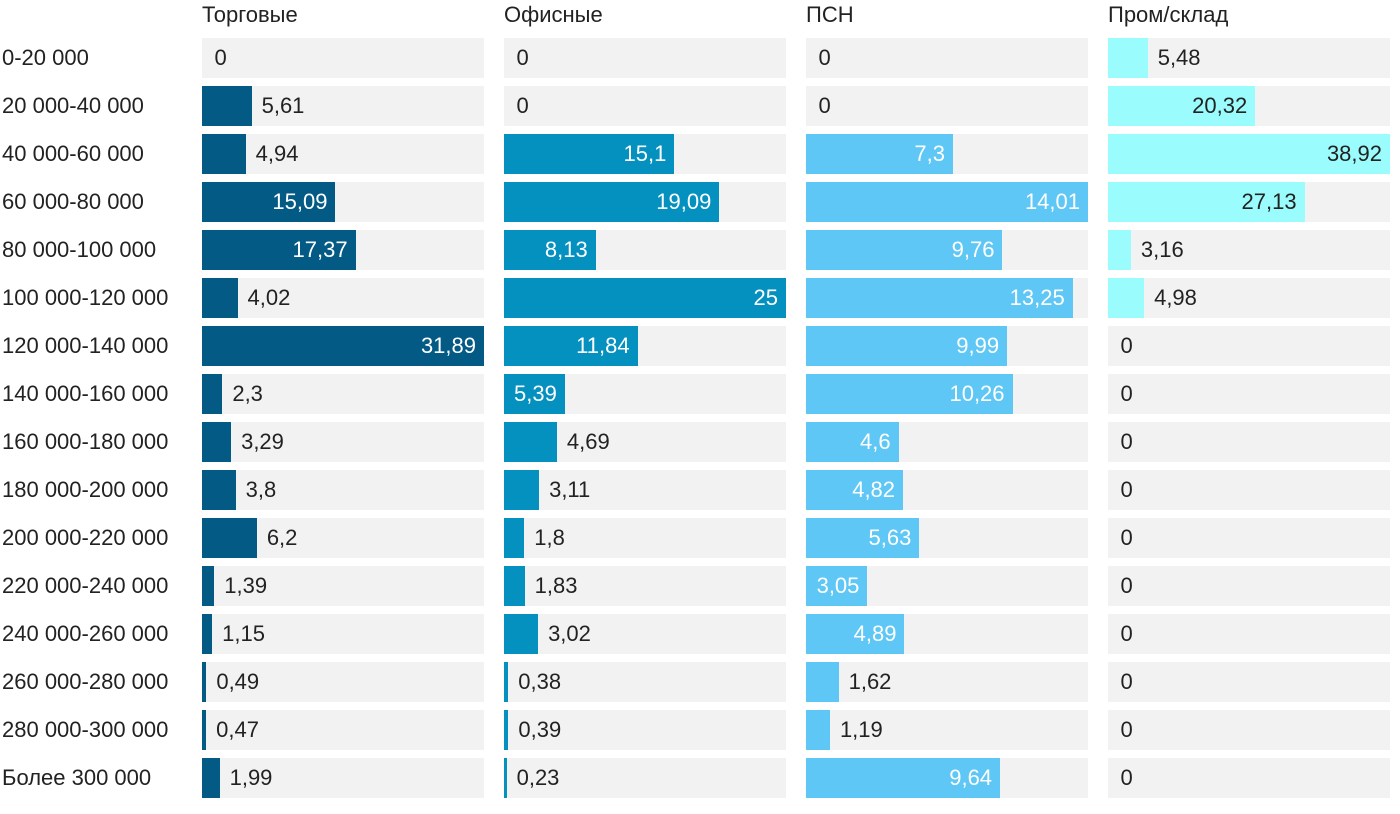 The image size is (1400, 814). I want to click on value-label: 1,19, so click(861, 729).